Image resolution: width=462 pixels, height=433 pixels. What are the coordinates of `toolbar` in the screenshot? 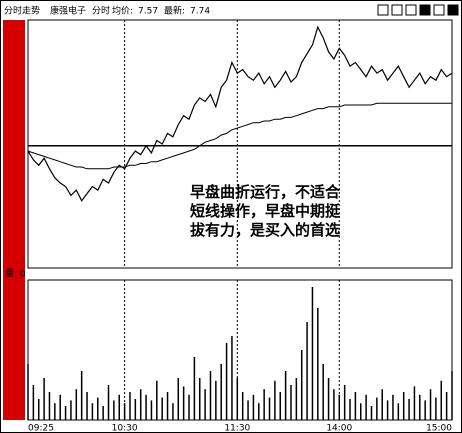 It's located at (418, 10).